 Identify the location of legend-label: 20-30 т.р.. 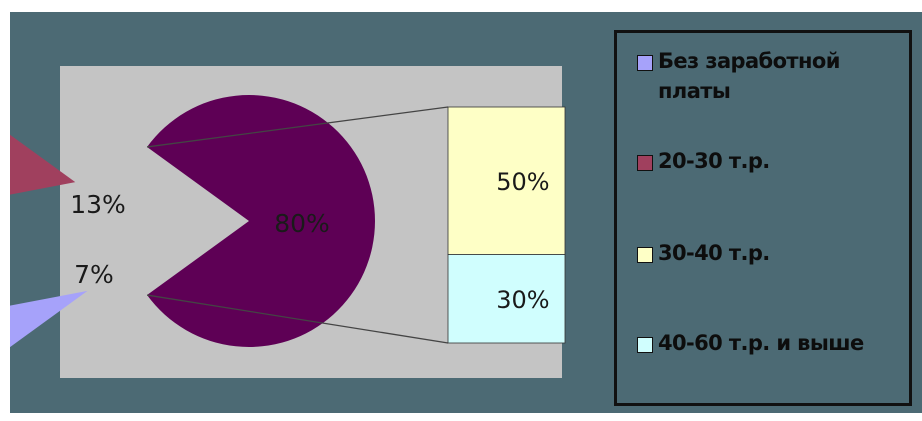
(714, 161).